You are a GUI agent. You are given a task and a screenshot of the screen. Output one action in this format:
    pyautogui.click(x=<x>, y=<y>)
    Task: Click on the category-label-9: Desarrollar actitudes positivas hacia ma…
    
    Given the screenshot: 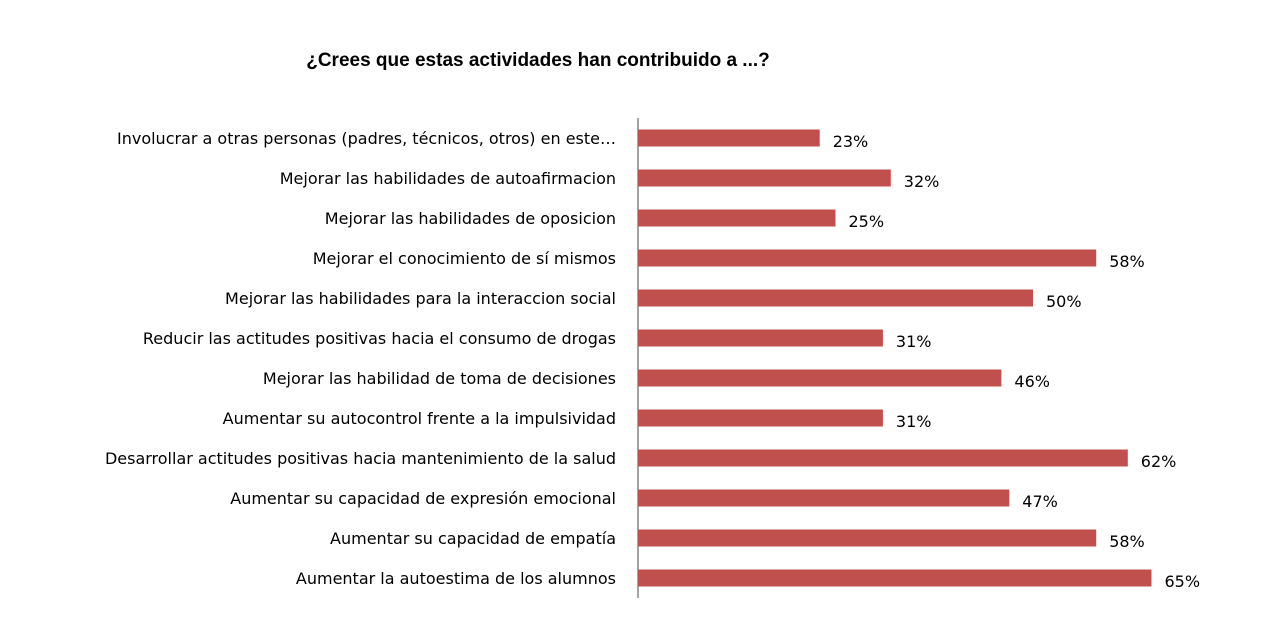 What is the action you would take?
    pyautogui.click(x=360, y=458)
    